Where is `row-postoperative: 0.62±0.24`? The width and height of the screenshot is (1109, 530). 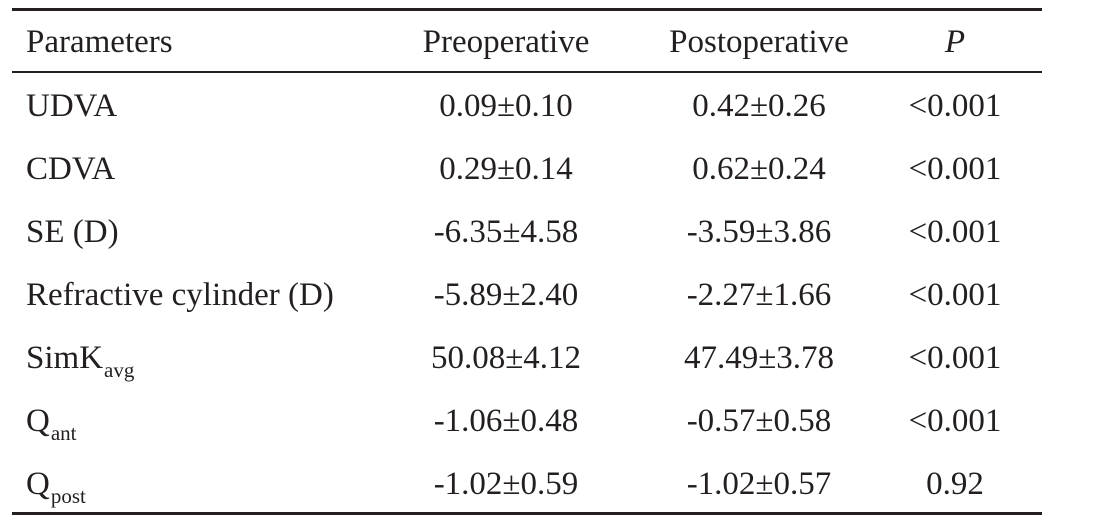 row-postoperative: 0.62±0.24 is located at coordinates (759, 169).